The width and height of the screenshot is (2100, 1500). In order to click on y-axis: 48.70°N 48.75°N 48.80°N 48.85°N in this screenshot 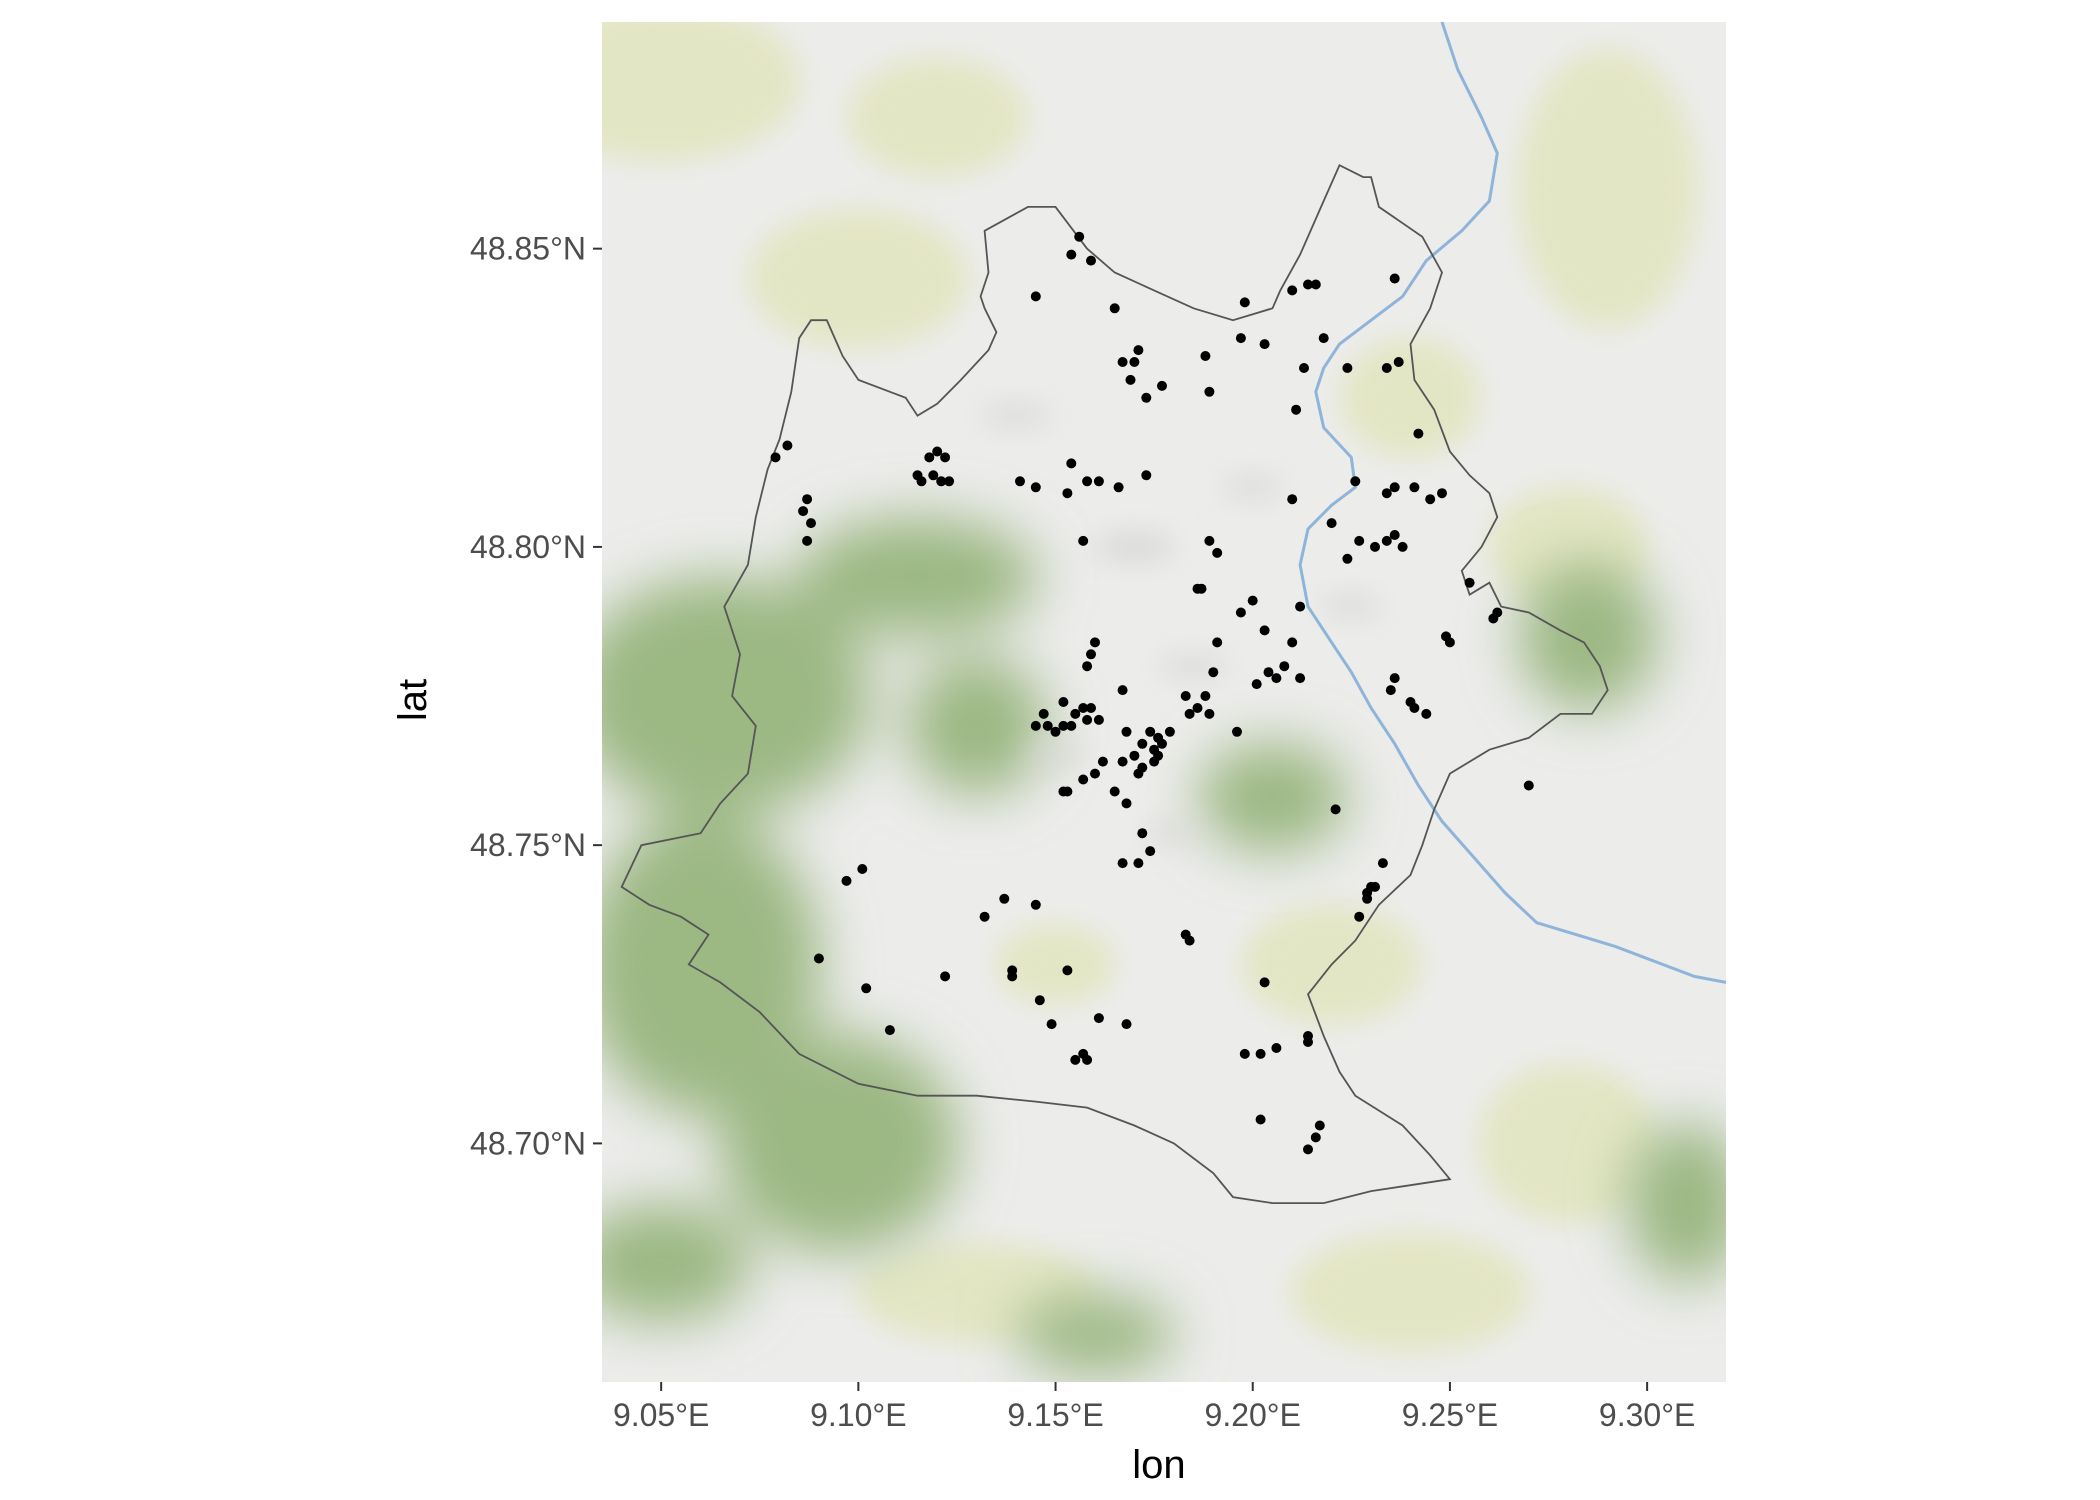, I will do `click(536, 696)`.